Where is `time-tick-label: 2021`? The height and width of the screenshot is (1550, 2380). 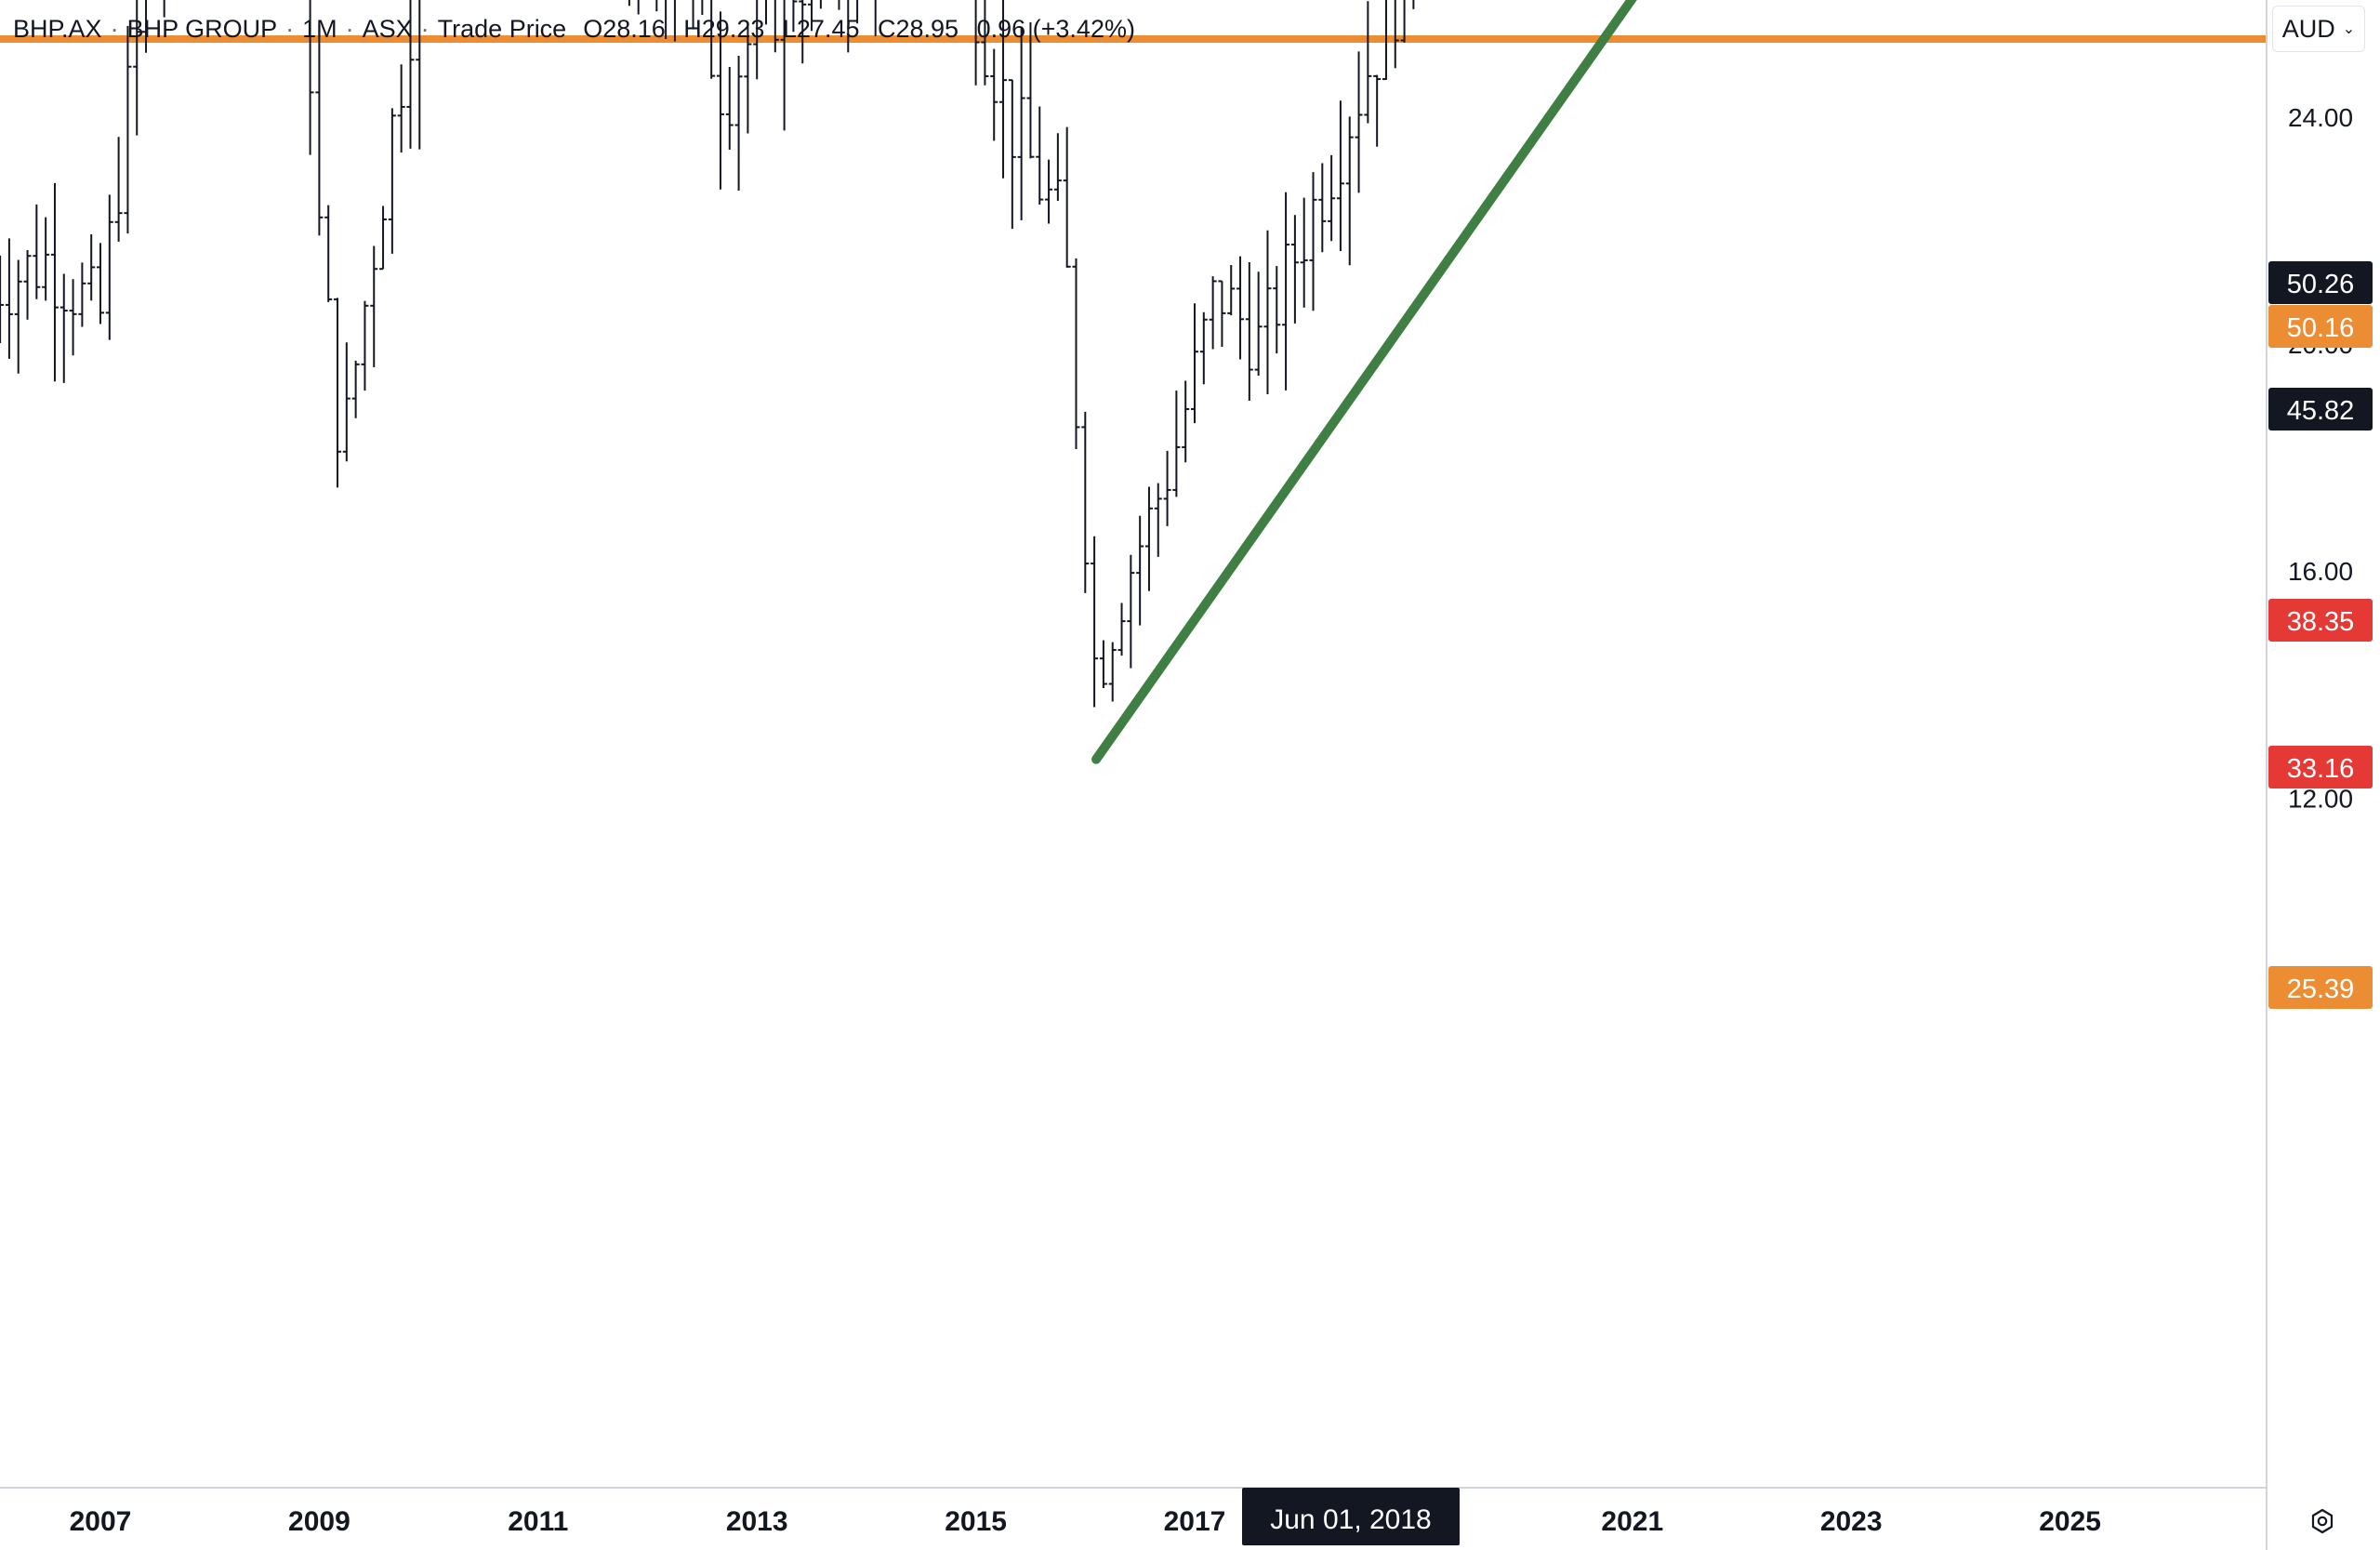
time-tick-label: 2021 is located at coordinates (1632, 1521).